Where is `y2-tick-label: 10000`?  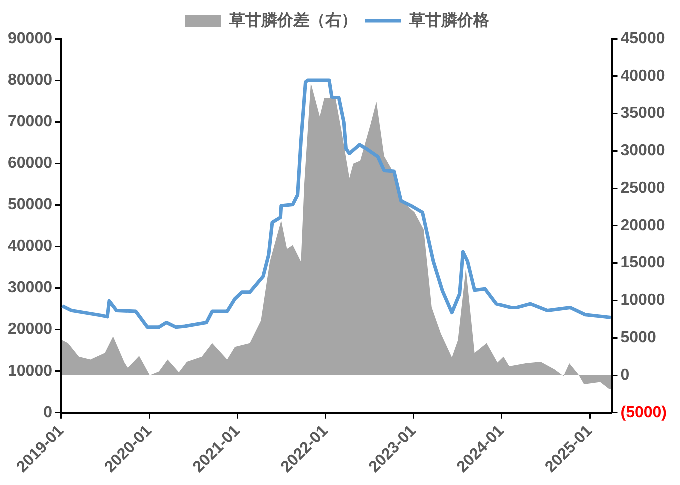 y2-tick-label: 10000 is located at coordinates (643, 301).